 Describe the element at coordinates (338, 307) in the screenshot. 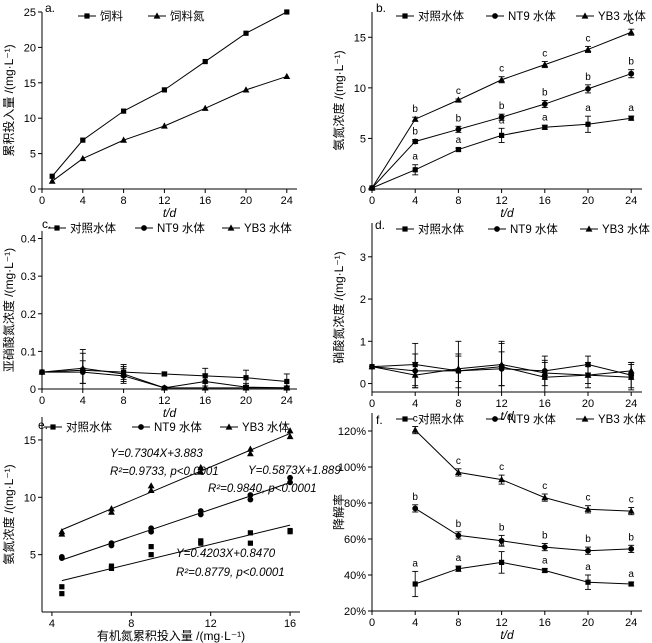

I see `y-axis-label: 硝酸氮浓度 /(mg·L⁻¹)` at that location.